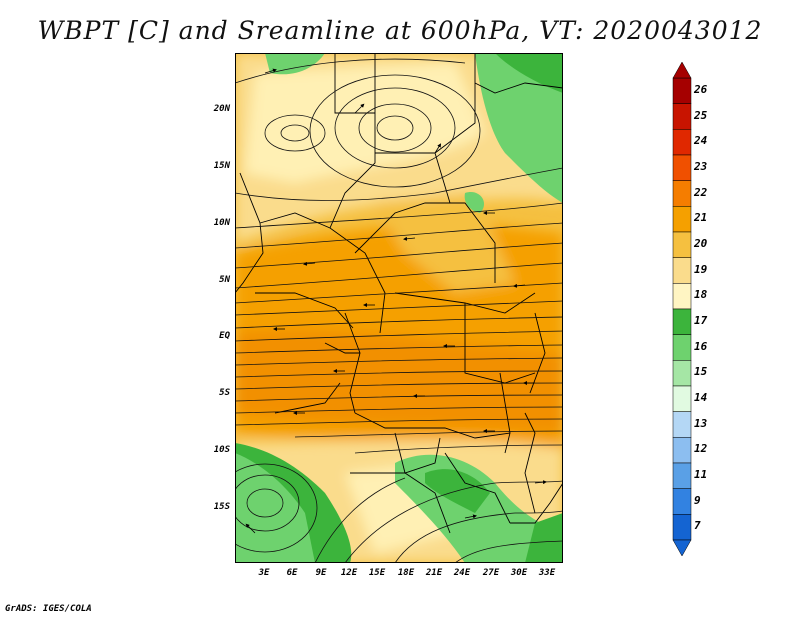 The height and width of the screenshot is (618, 800). I want to click on x-tick-label: 6E, so click(292, 573).